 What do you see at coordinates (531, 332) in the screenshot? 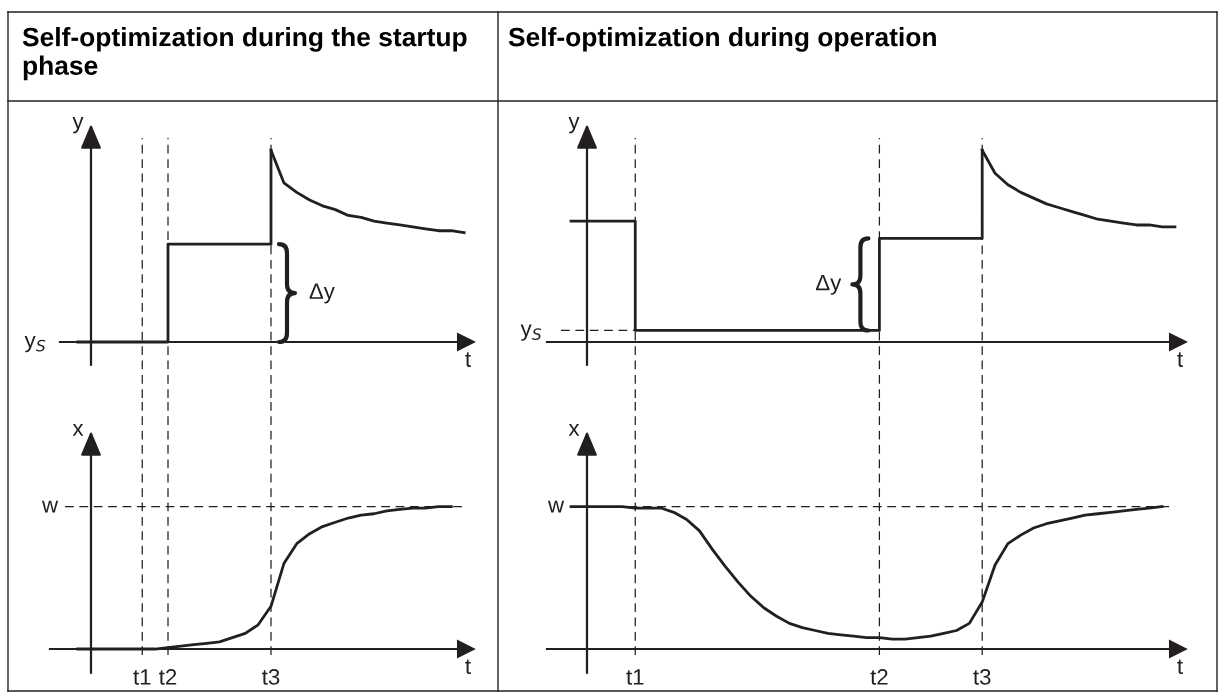
I see `ref-line-label: y$_{S}$` at bounding box center [531, 332].